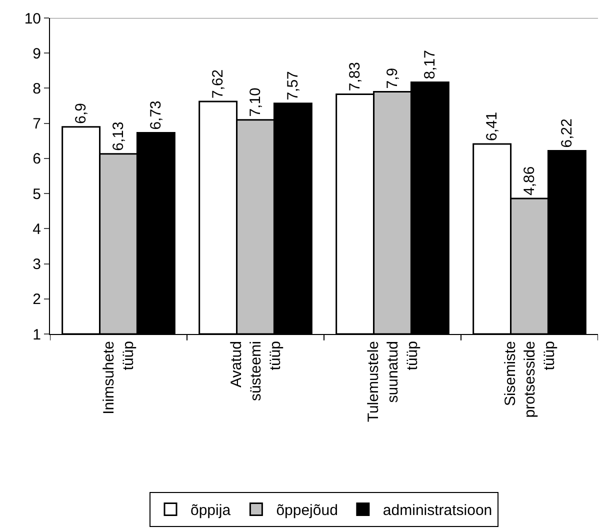 Image resolution: width=600 pixels, height=529 pixels. I want to click on y-tick-label: 6, so click(36, 159).